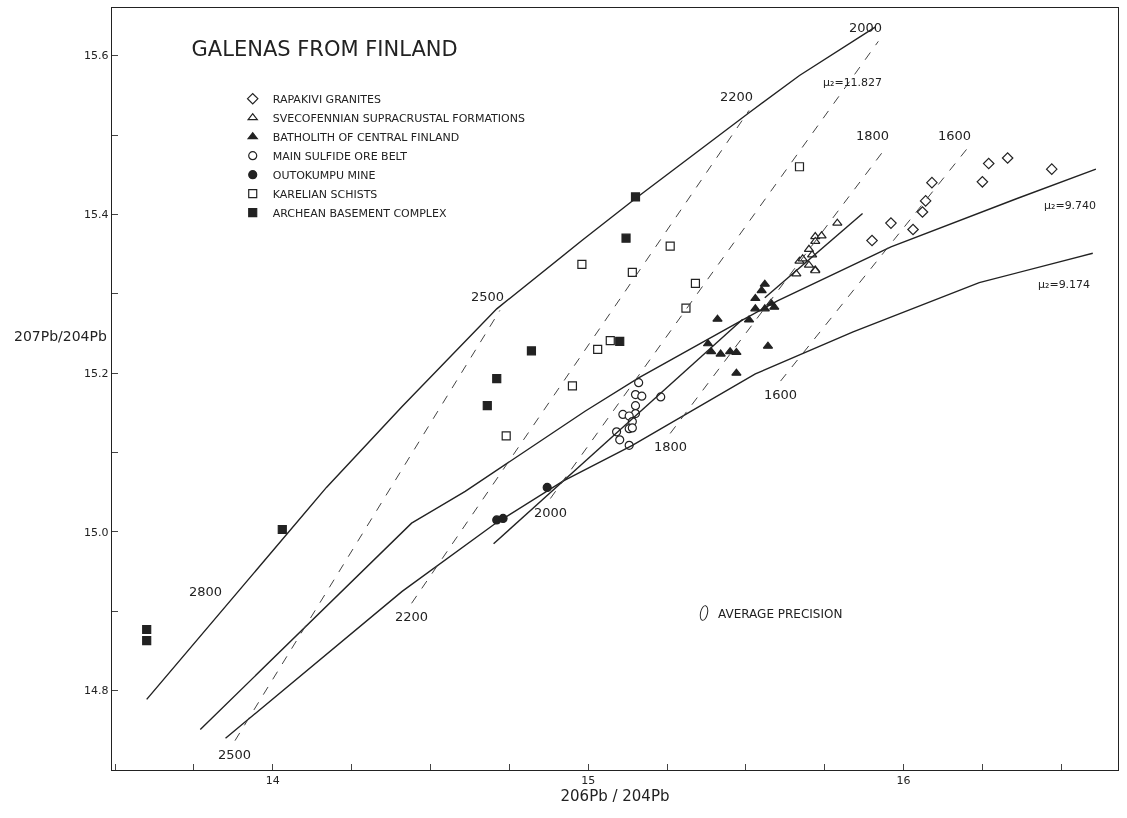 The image size is (1127, 818). I want to click on annotation: AVERAGE PRECISION, so click(780, 614).